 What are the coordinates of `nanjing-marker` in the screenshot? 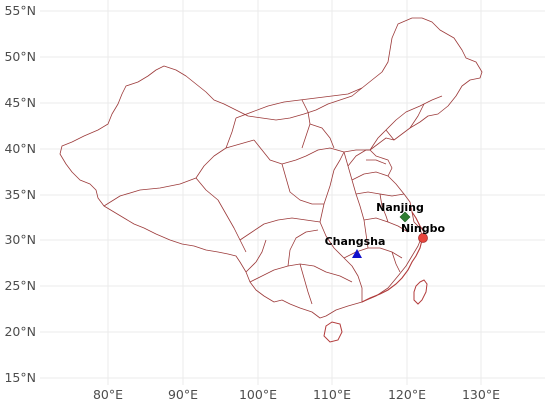 It's located at (405, 217).